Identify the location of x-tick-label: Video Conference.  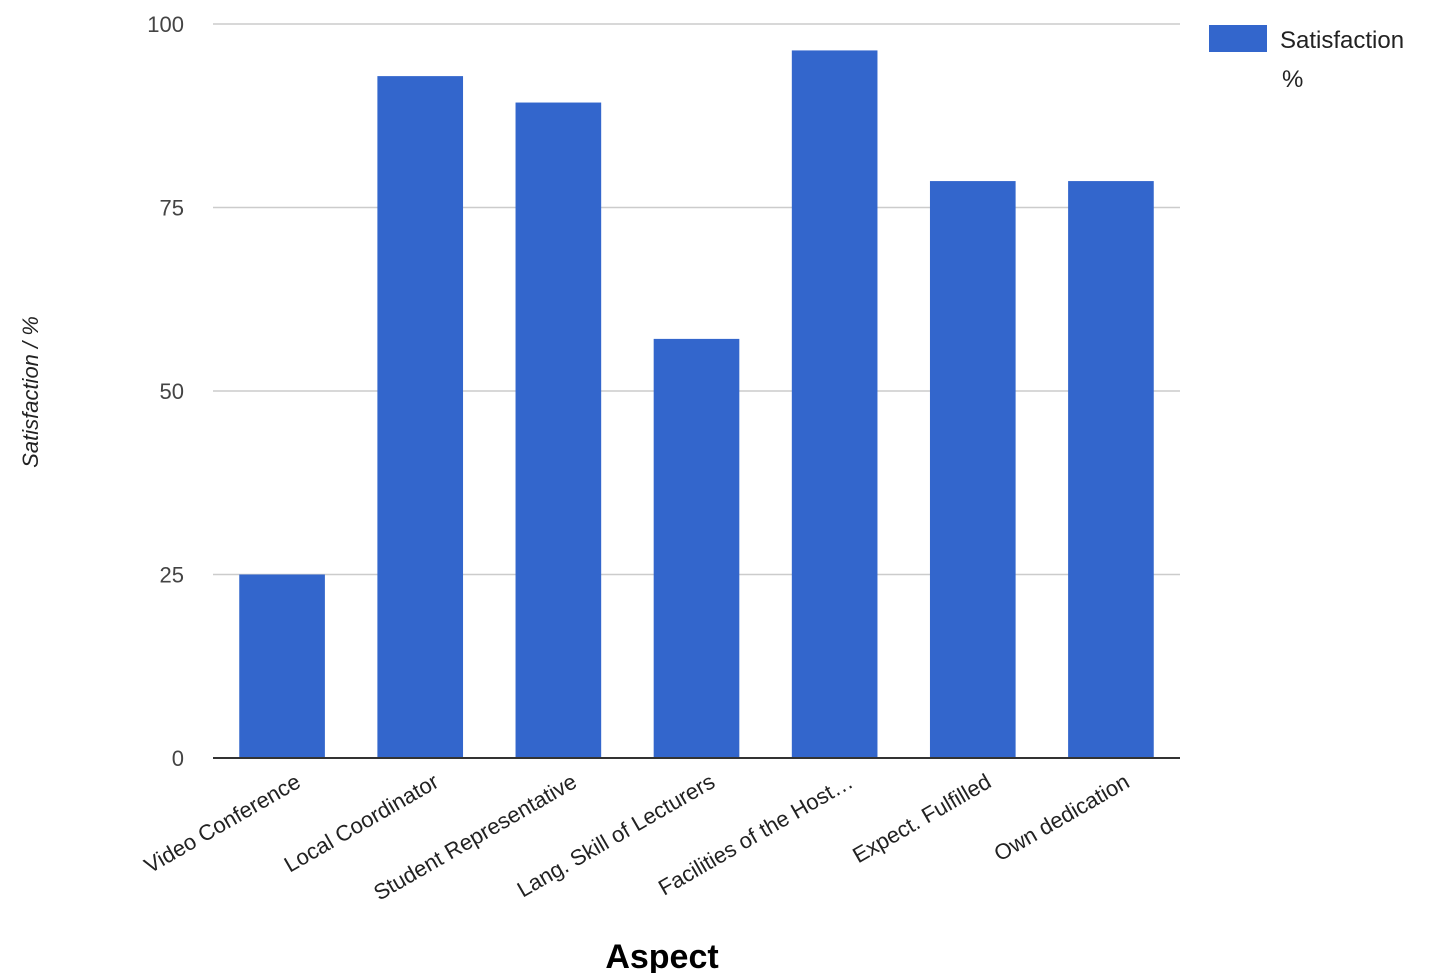
(222, 824).